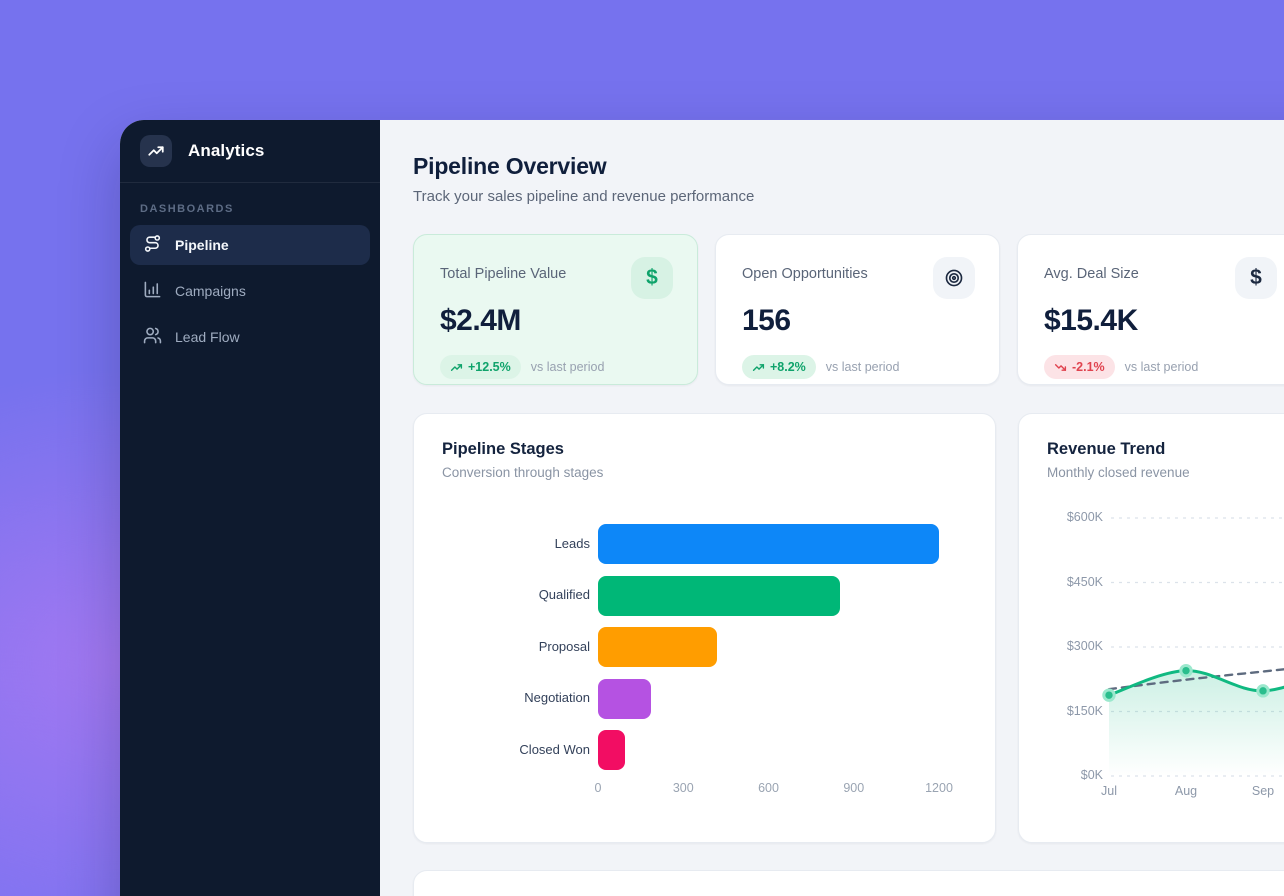 The height and width of the screenshot is (896, 1284). Describe the element at coordinates (1196, 723) in the screenshot. I see `revenue-area` at that location.